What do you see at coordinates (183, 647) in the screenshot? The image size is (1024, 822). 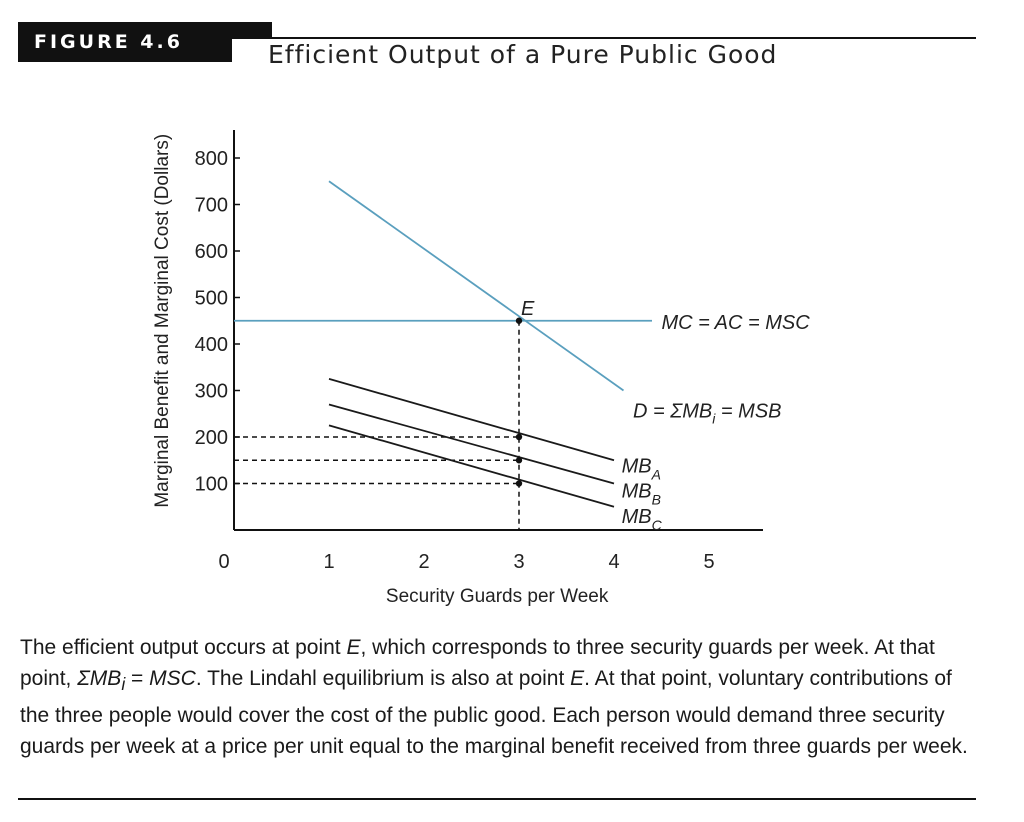 I see `caption-text-1: The efficient output occurs at point` at bounding box center [183, 647].